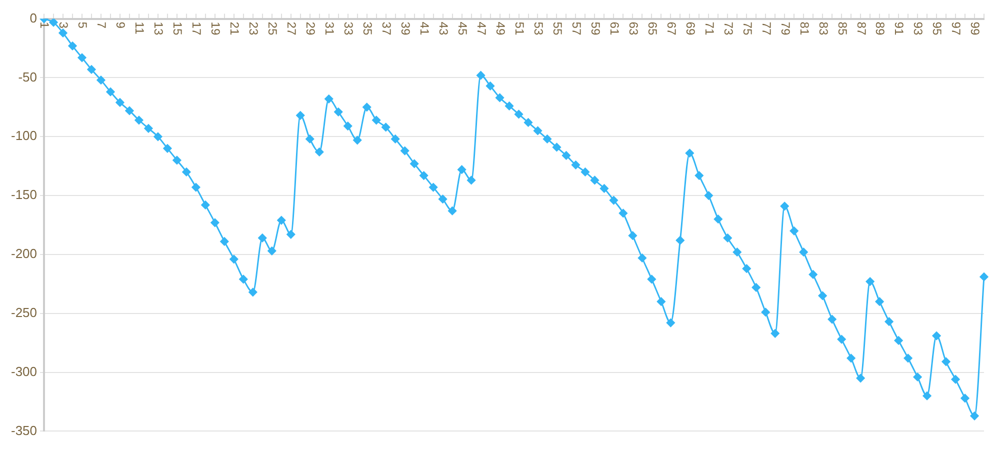 This screenshot has width=1000, height=450. I want to click on x-tick-label: 79, so click(785, 29).